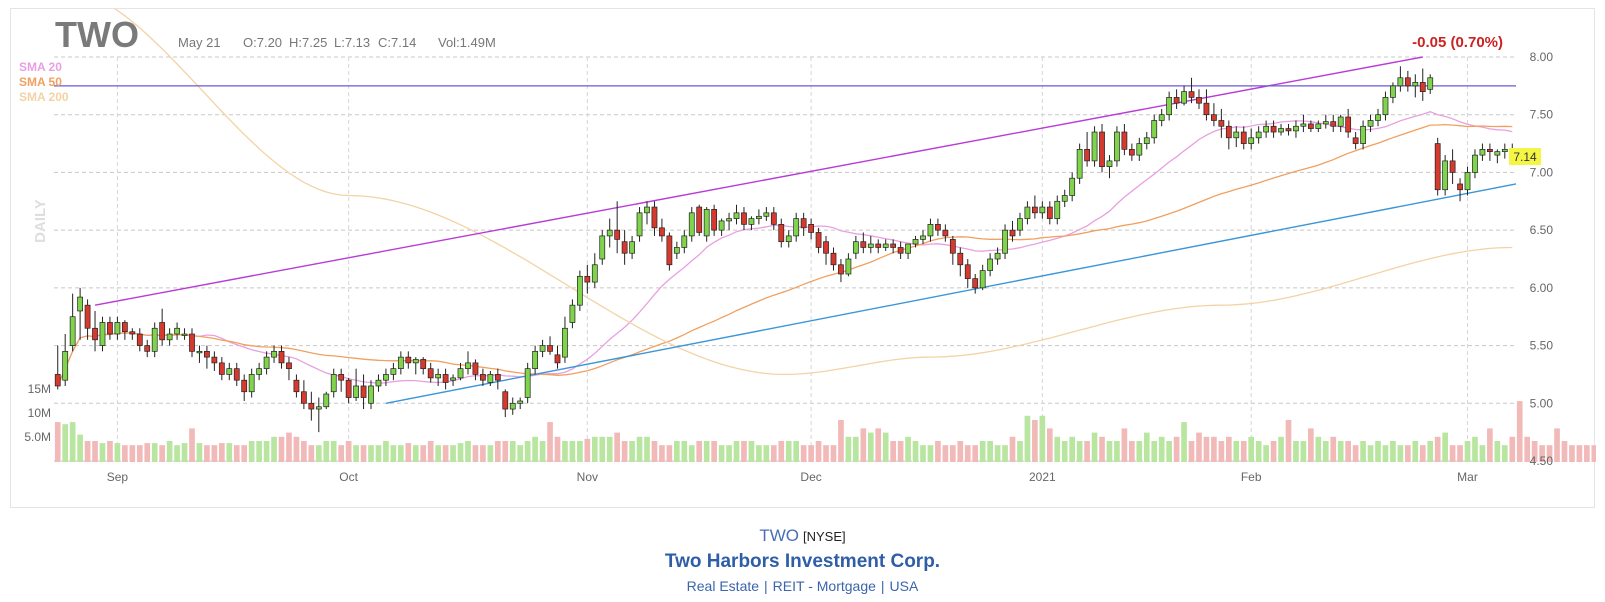  Describe the element at coordinates (810, 477) in the screenshot. I see `x-tick-label: Dec` at that location.